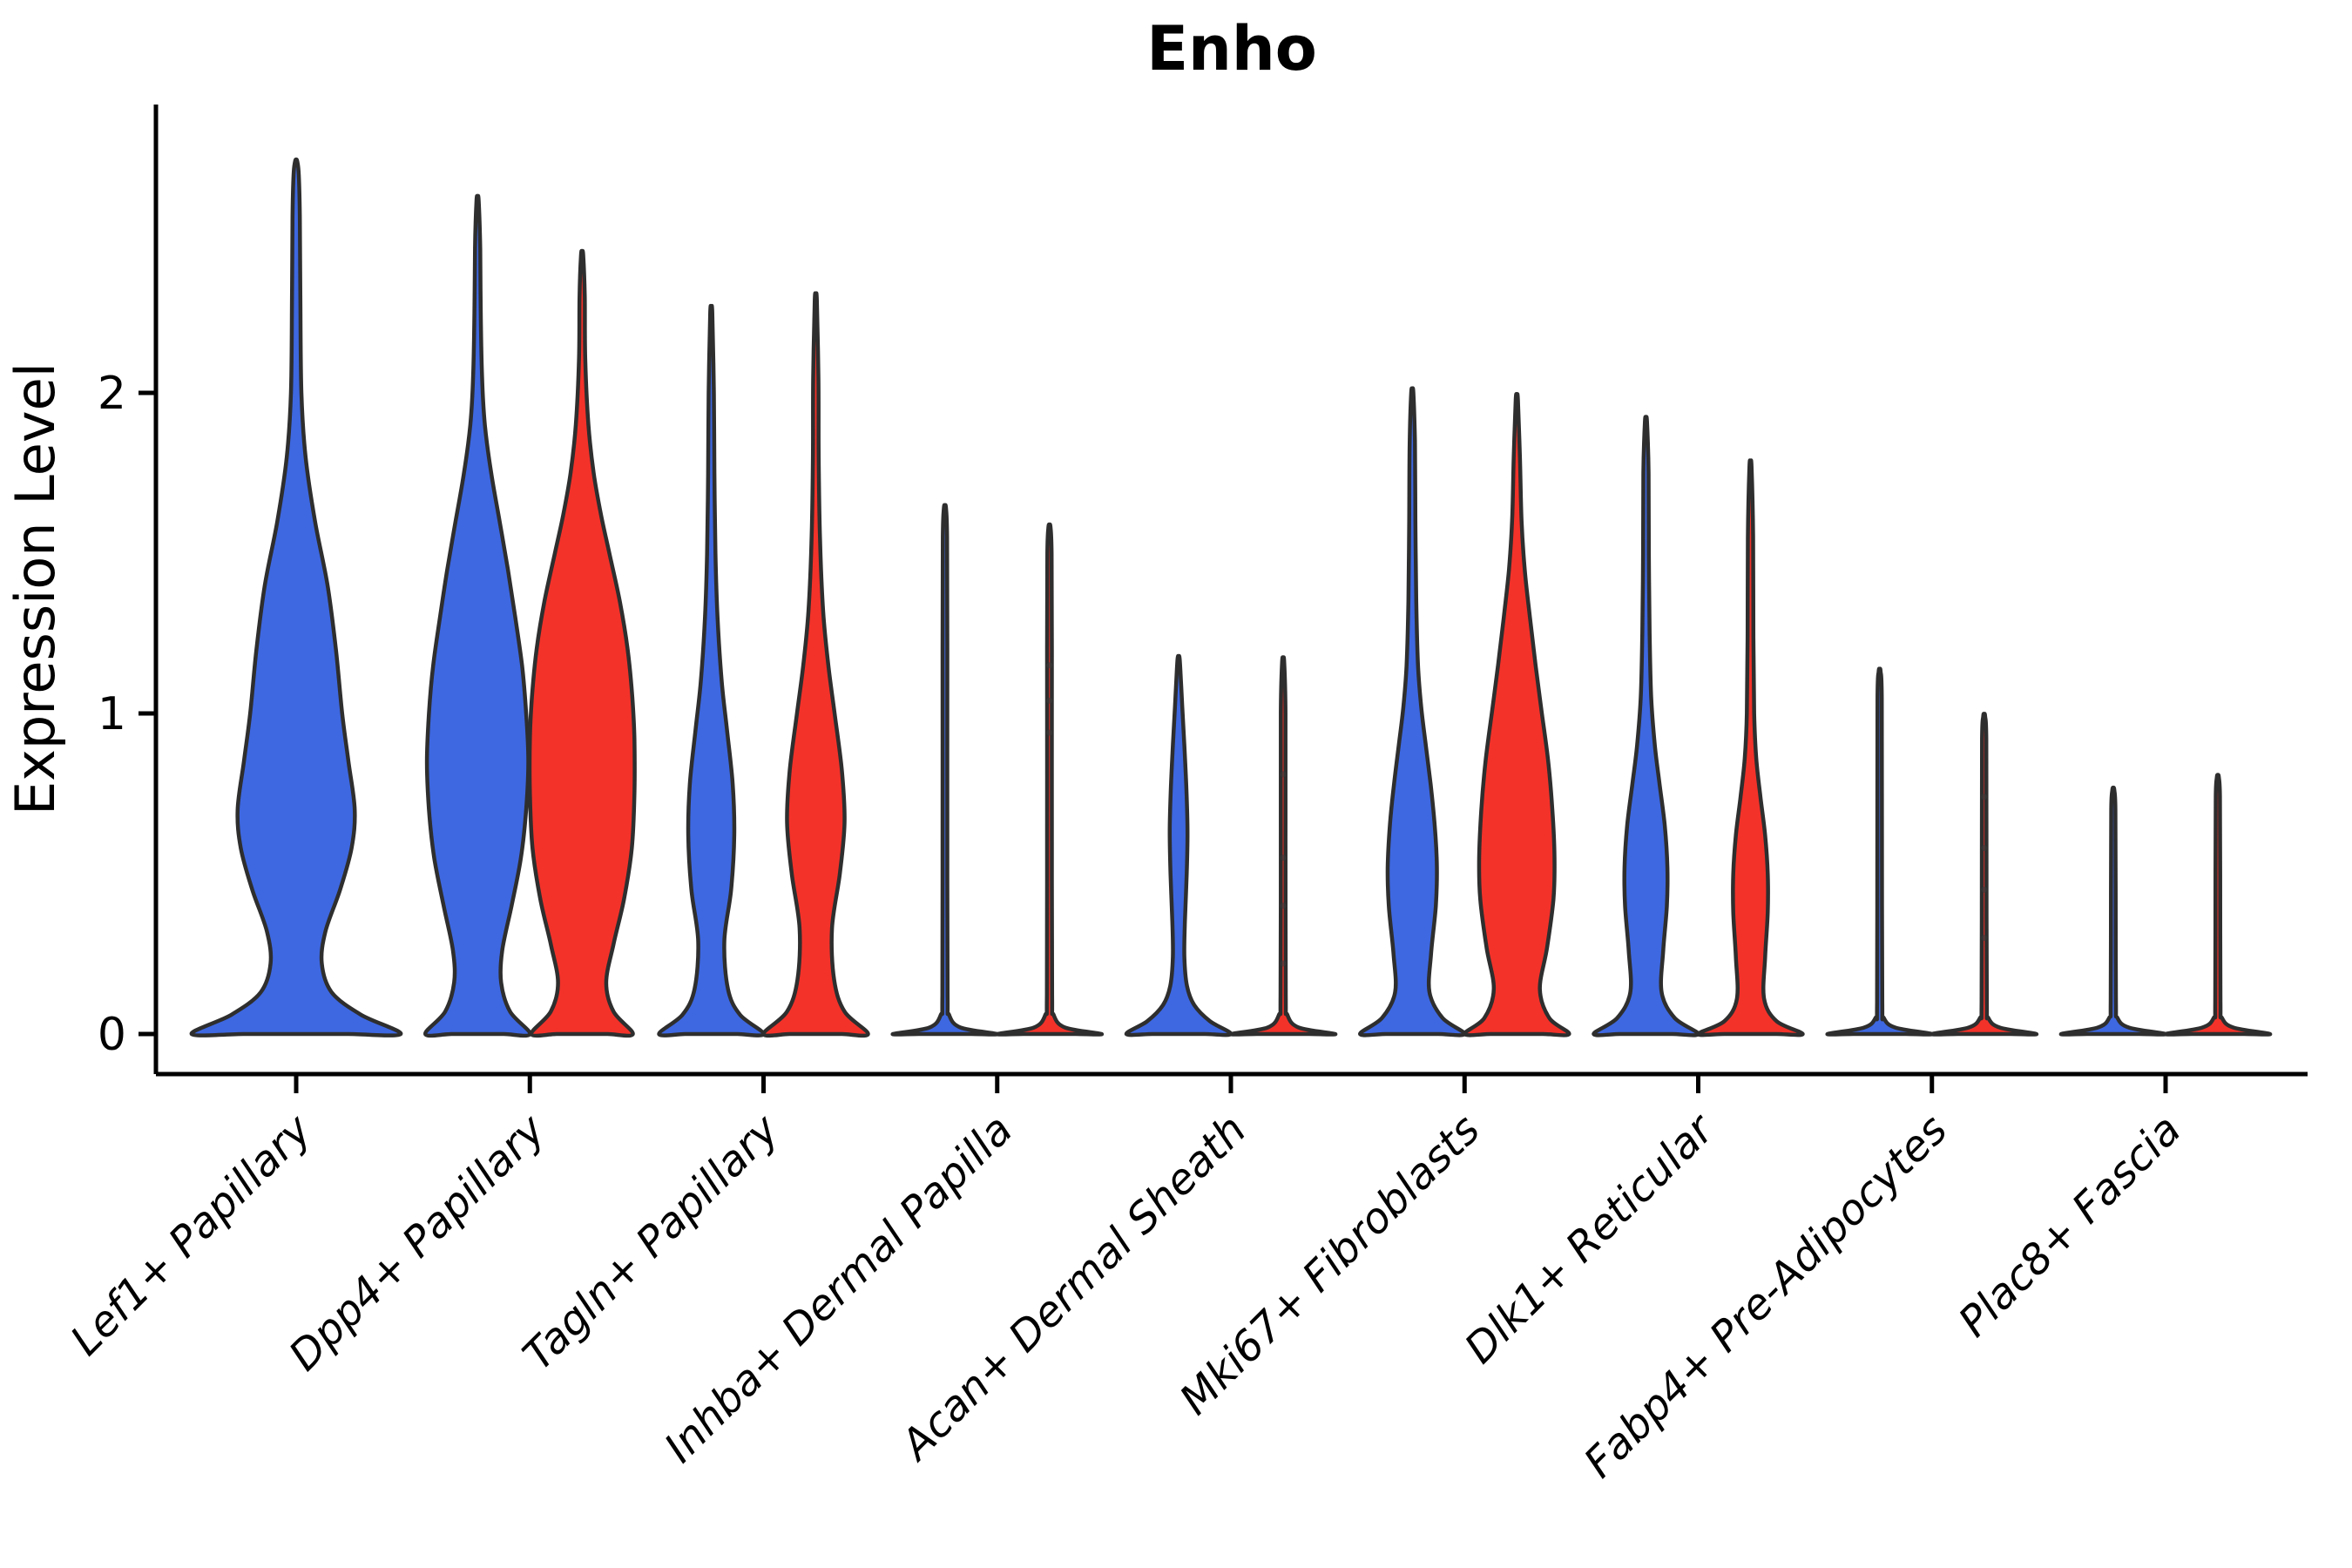 Image resolution: width=2352 pixels, height=1568 pixels. I want to click on violin-blue-mki67-fibroblasts, so click(1412, 711).